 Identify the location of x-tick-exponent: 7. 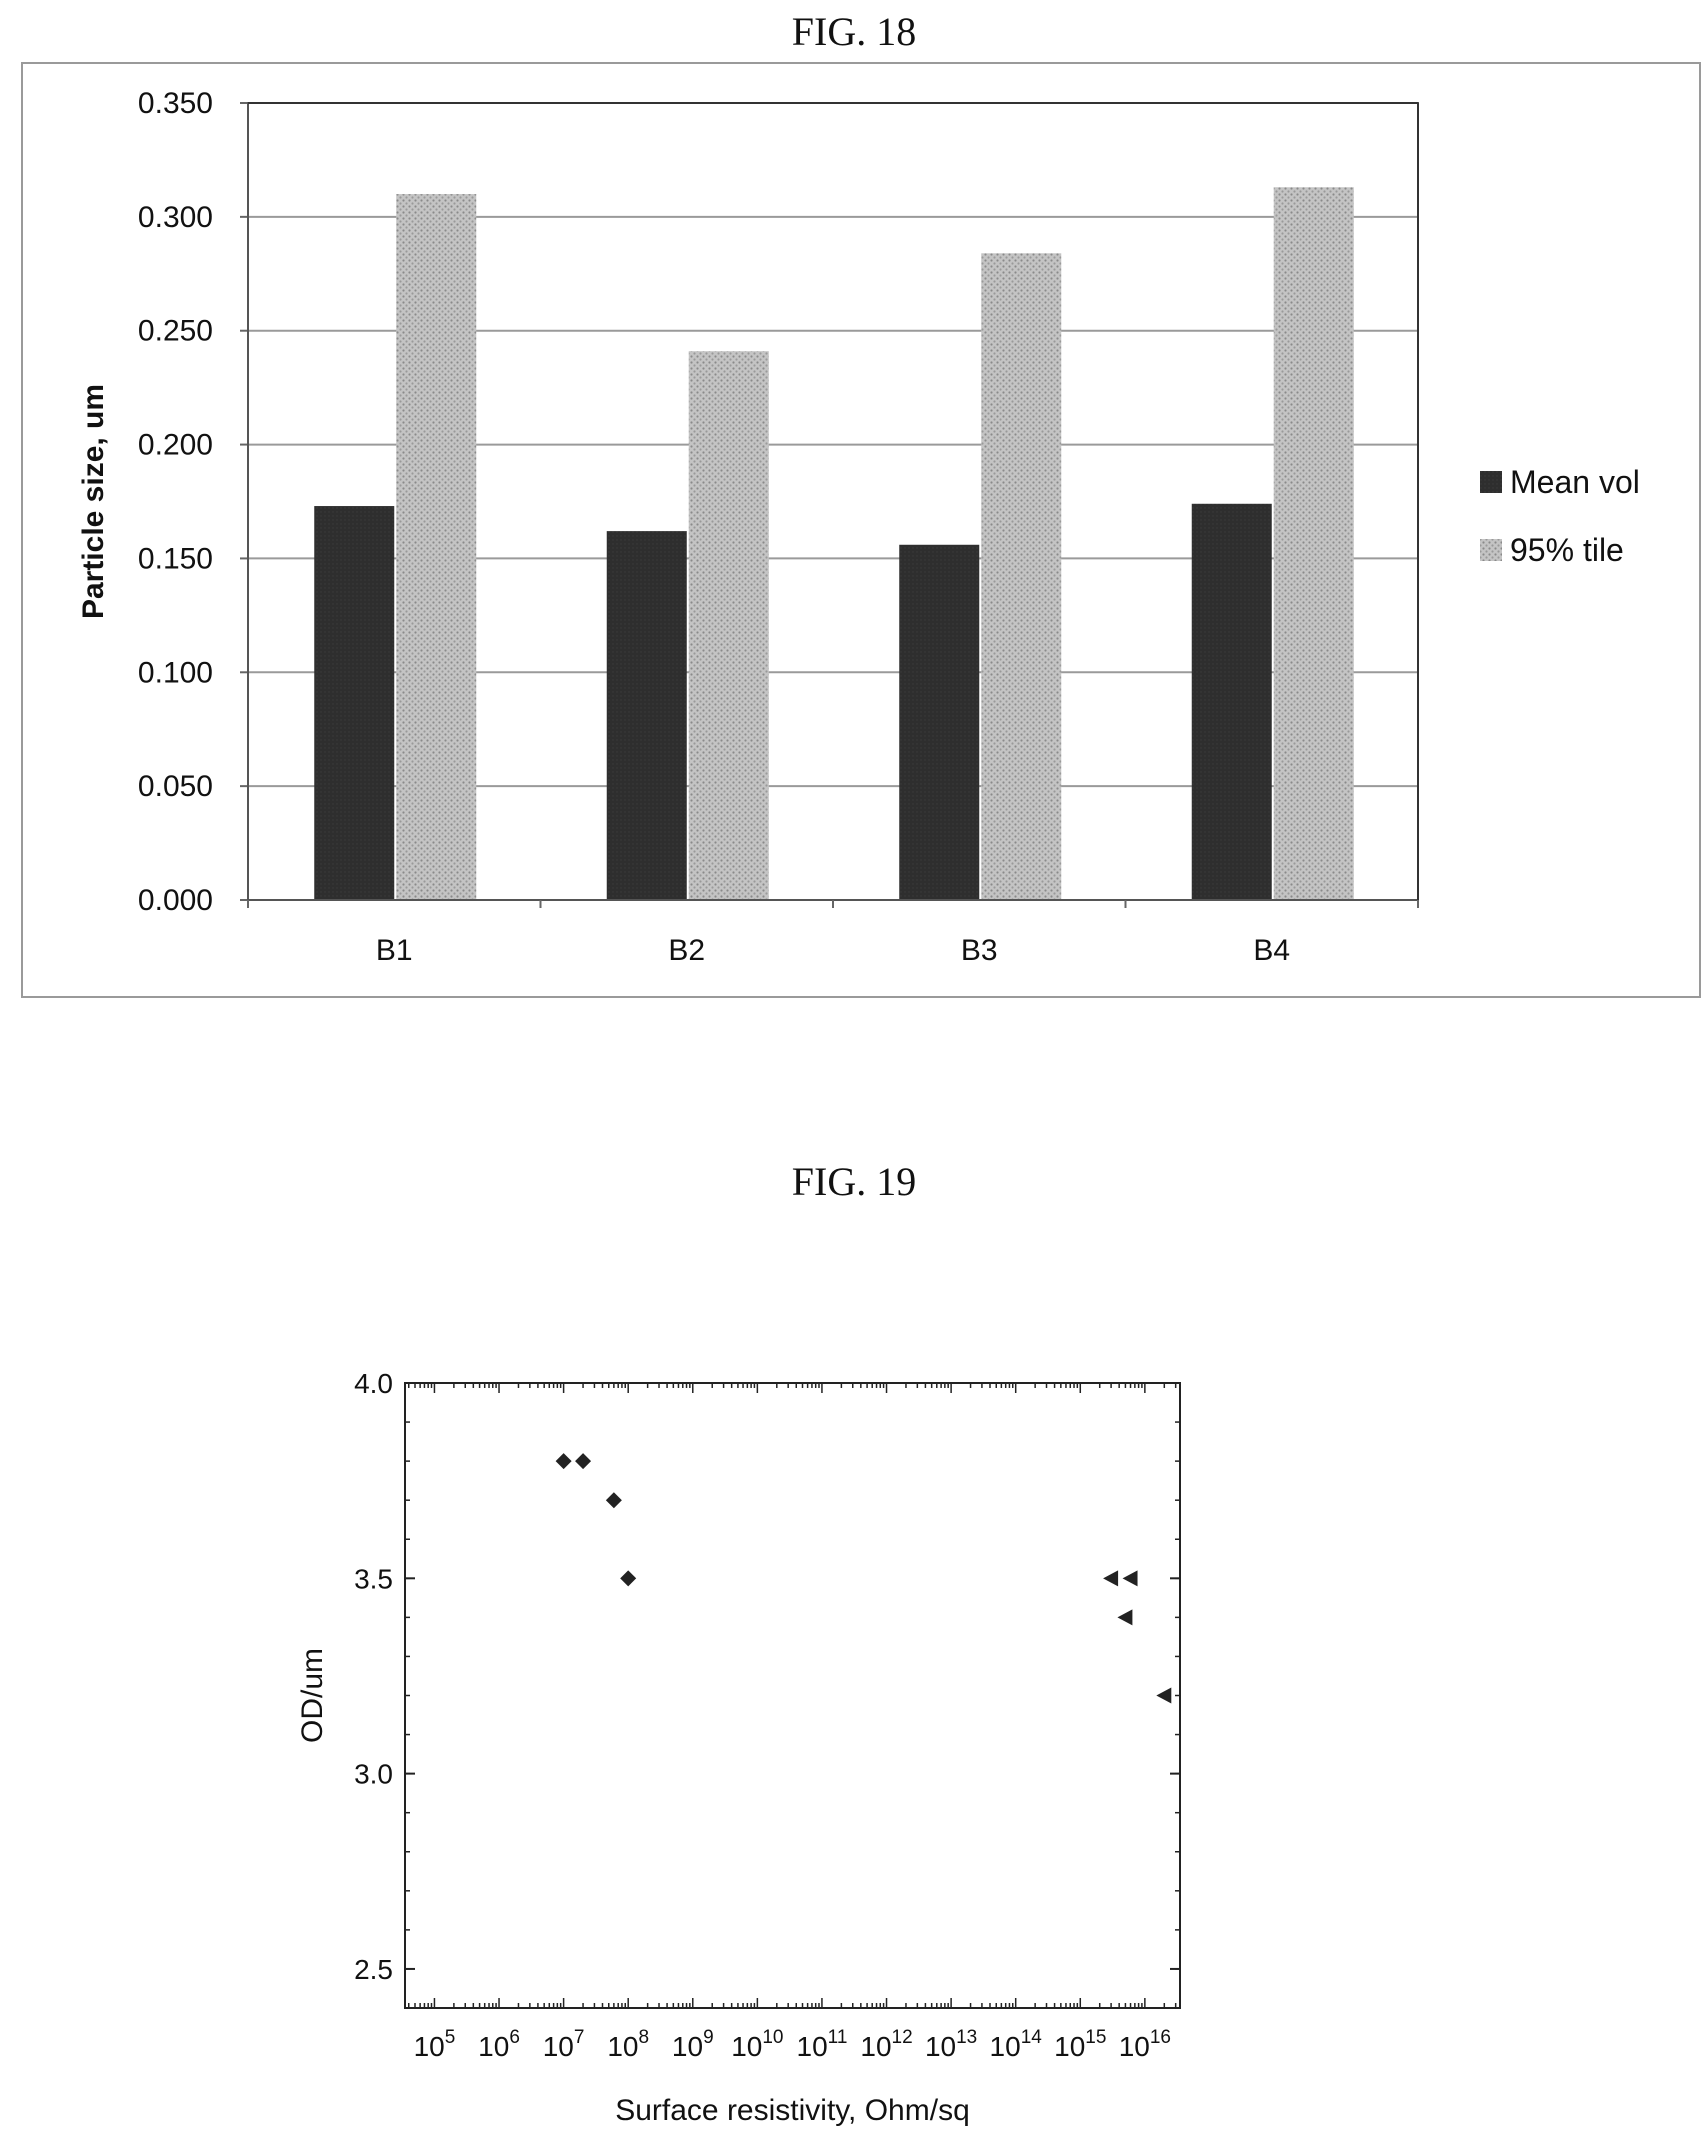
(579, 2037).